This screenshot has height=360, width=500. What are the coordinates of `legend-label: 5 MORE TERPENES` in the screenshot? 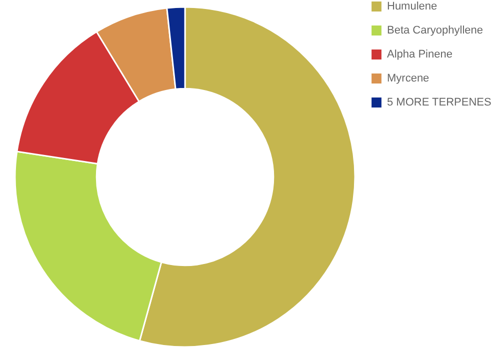 It's located at (439, 102).